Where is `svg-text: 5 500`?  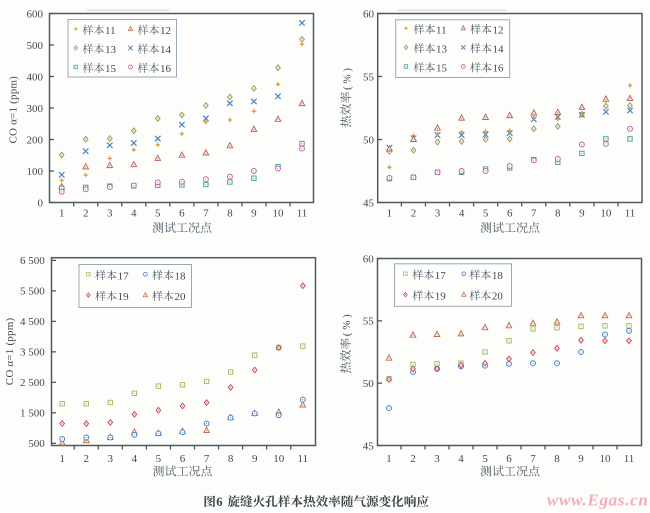 svg-text: 5 500 is located at coordinates (32, 292).